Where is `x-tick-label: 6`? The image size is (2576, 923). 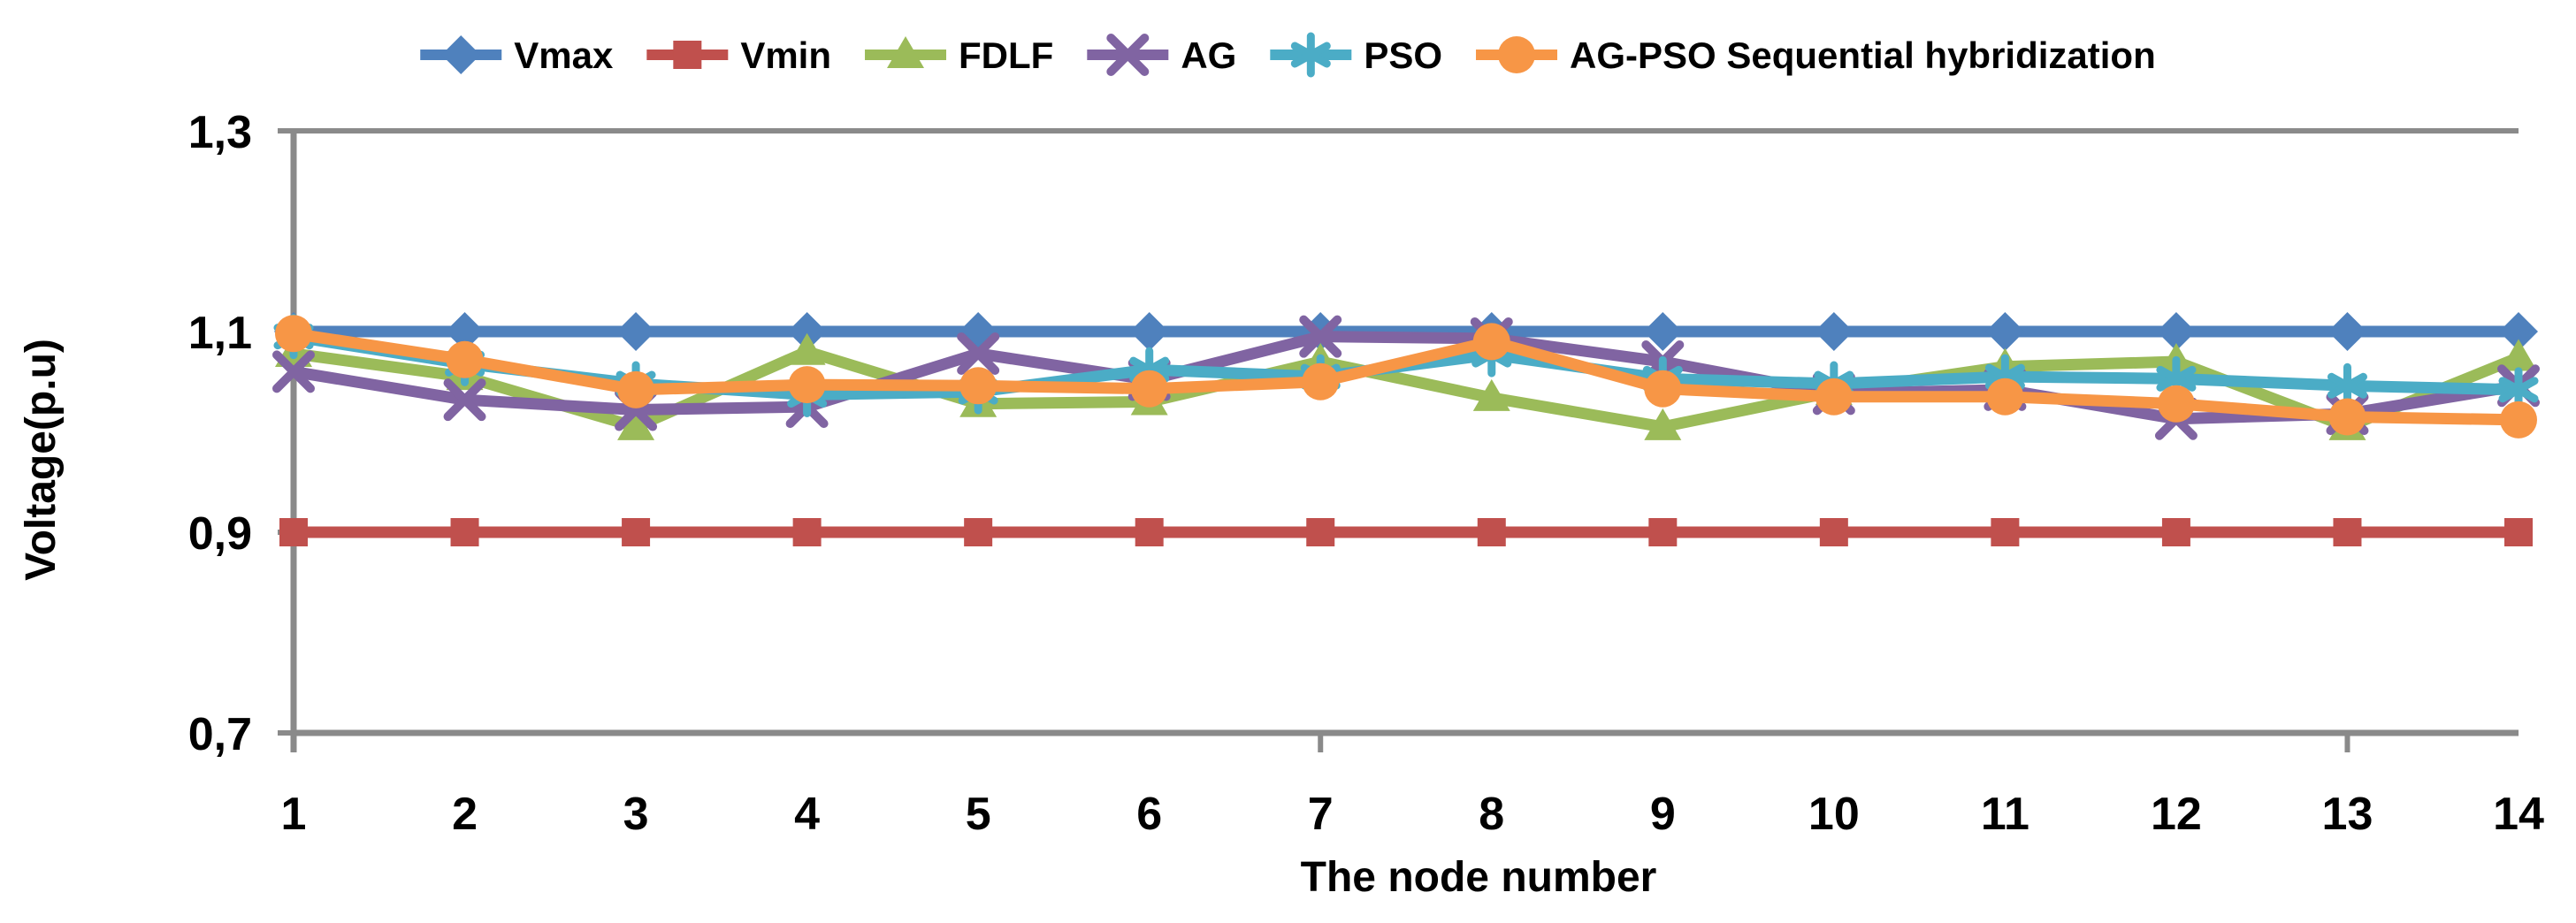 x-tick-label: 6 is located at coordinates (1149, 815).